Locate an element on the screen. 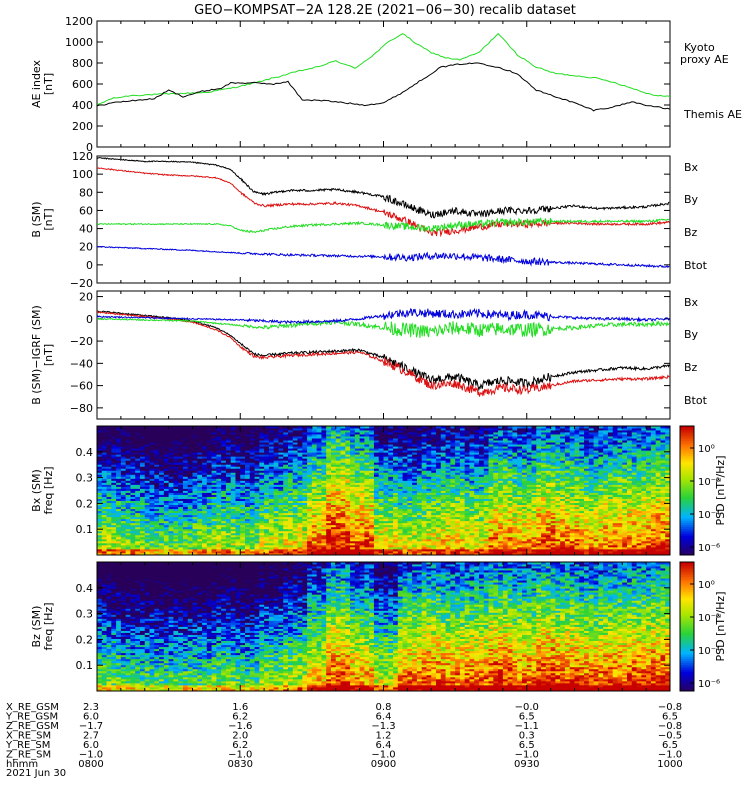  legend-label: Bz is located at coordinates (691, 367).